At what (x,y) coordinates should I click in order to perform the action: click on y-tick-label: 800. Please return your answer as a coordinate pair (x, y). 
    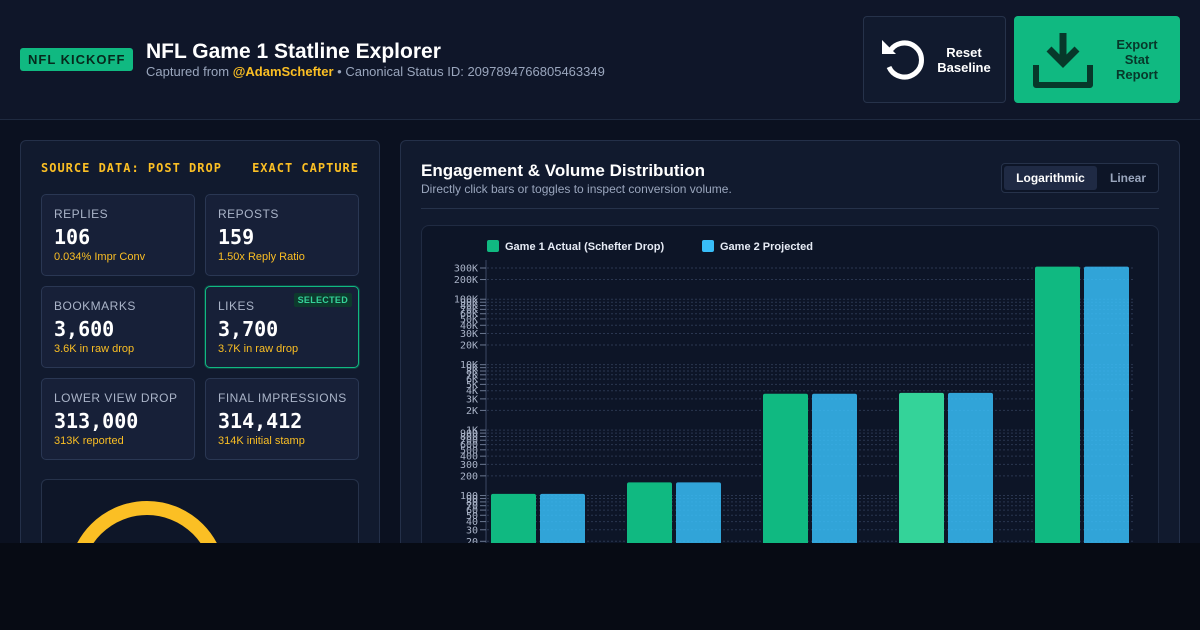
    Looking at the image, I should click on (469, 437).